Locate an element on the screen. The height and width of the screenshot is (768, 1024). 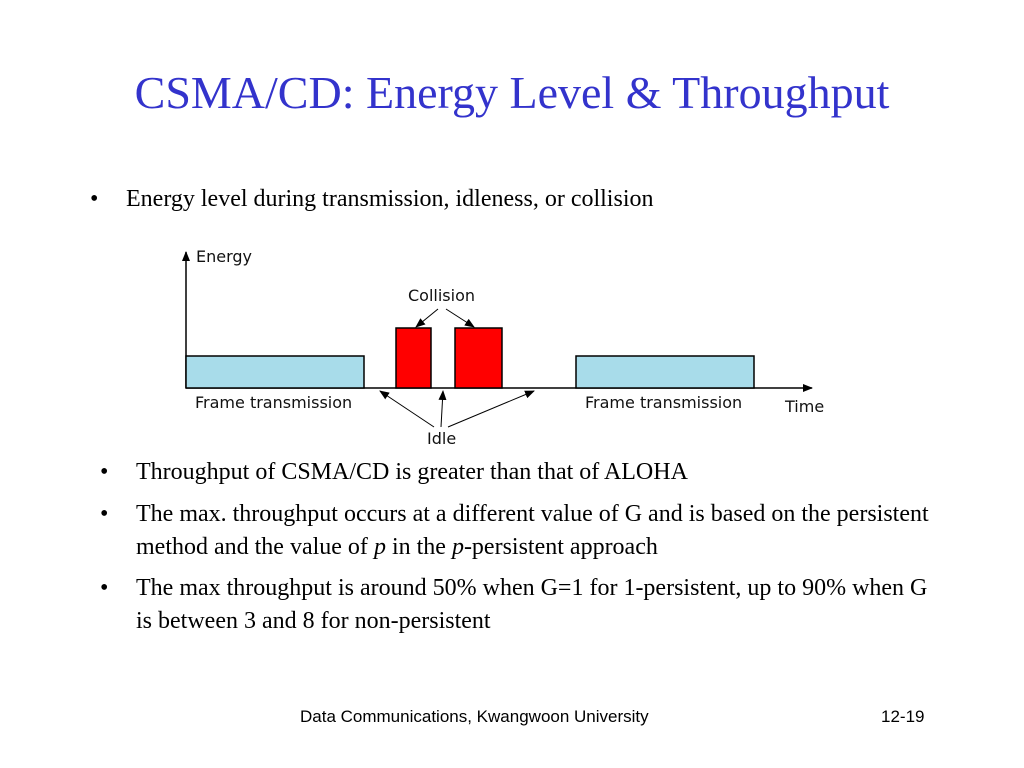
collision-arrow-left is located at coordinates (427, 318).